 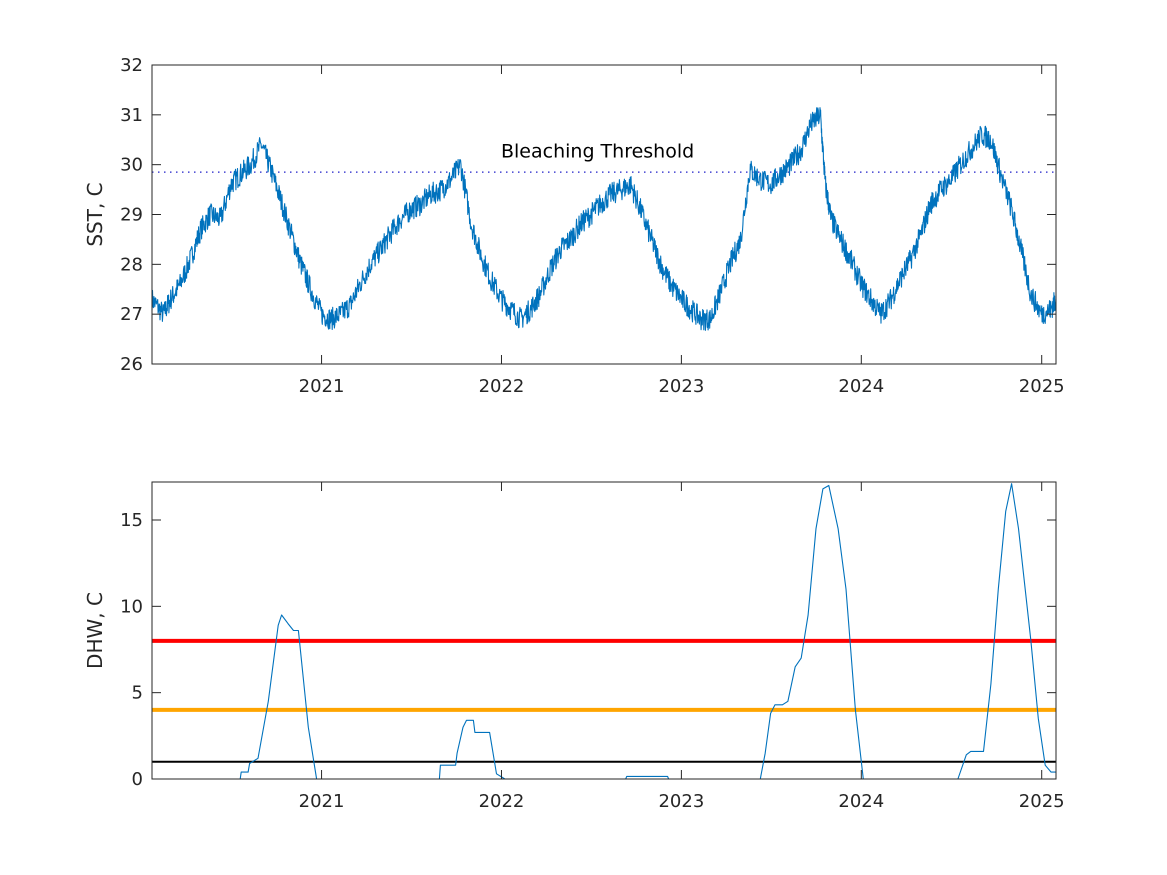 I want to click on dhw-y-axis-label: DHW, C, so click(x=95, y=630).